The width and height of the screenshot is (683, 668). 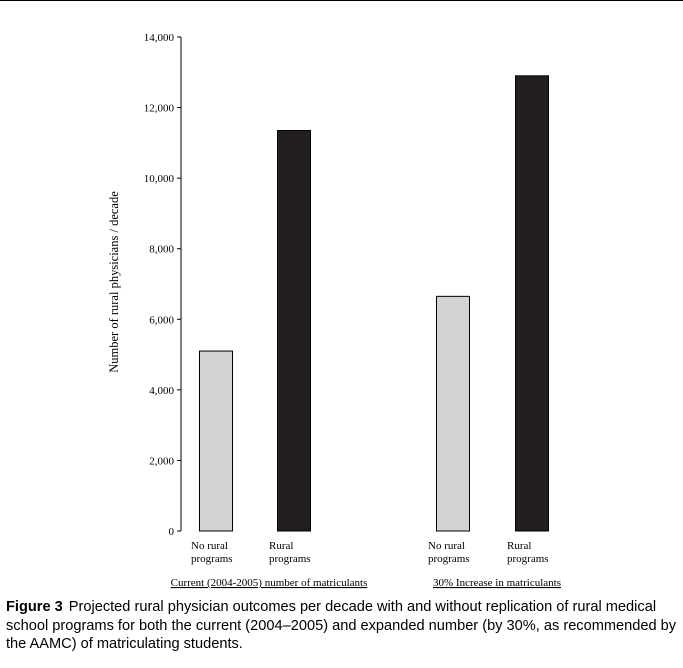 What do you see at coordinates (341, 0) in the screenshot?
I see `top-rule` at bounding box center [341, 0].